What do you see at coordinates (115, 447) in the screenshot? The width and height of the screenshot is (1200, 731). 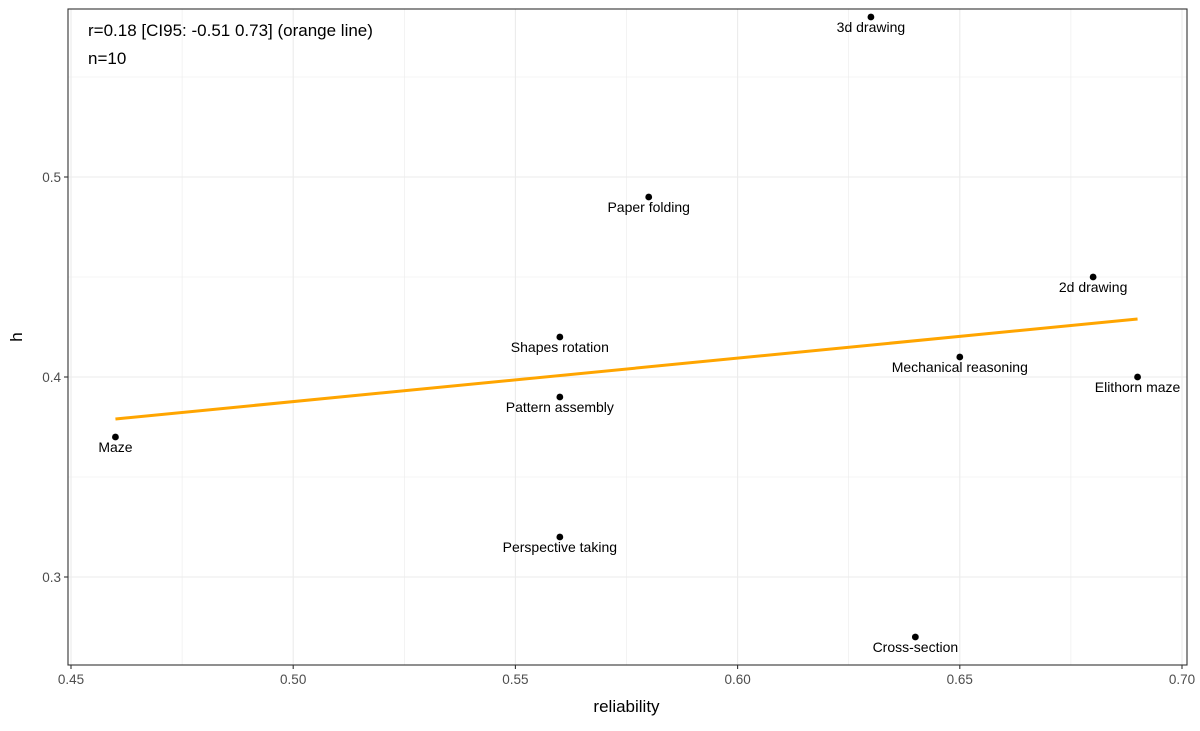 I see `point-label: Maze` at bounding box center [115, 447].